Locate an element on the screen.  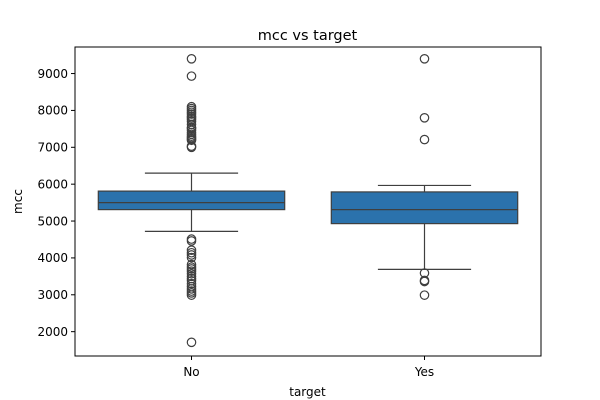
x-tick-label: Yes is located at coordinates (424, 372).